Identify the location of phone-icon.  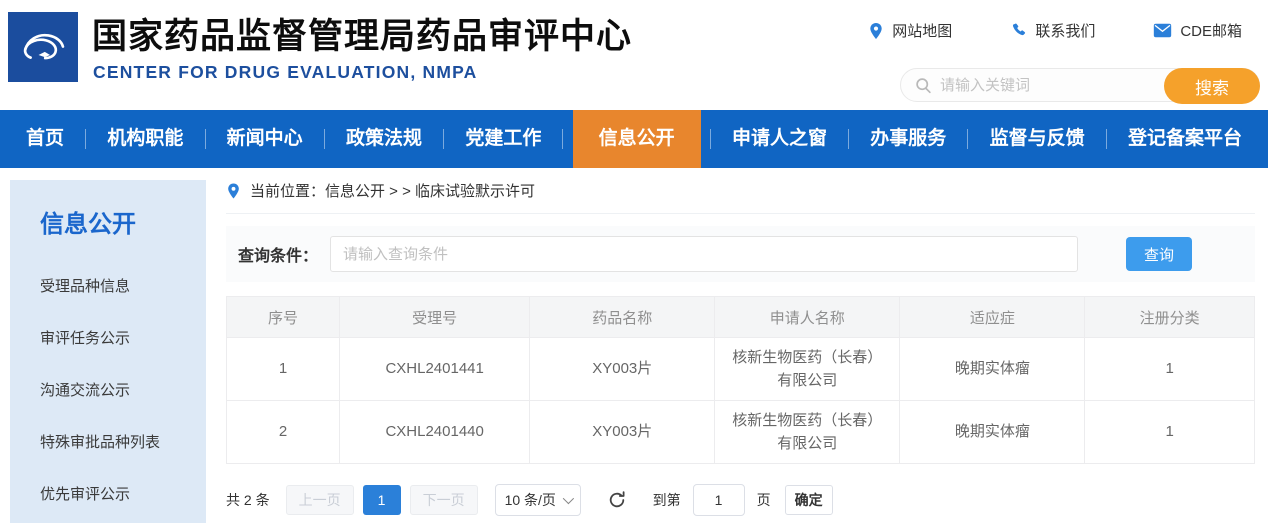
(1019, 29).